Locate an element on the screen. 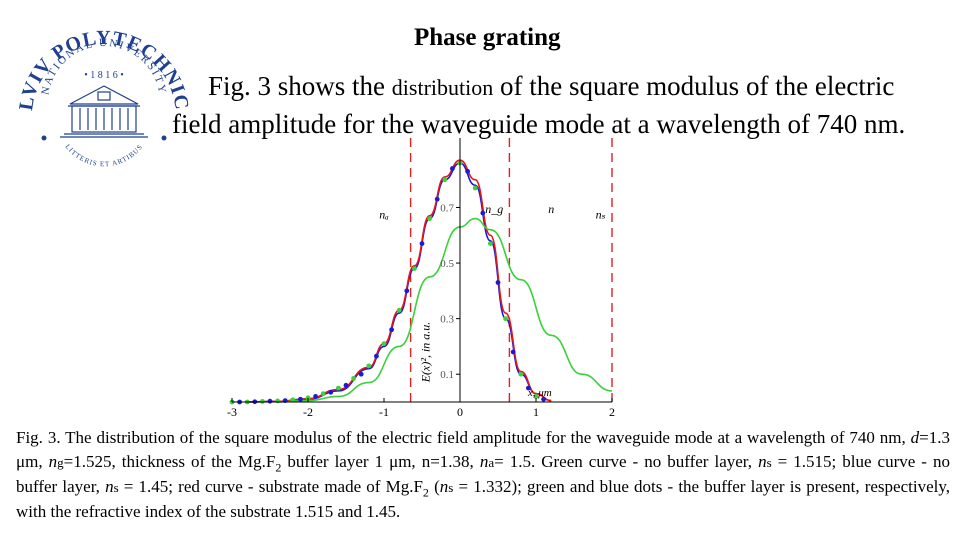 The height and width of the screenshot is (540, 960). caption-part: = 1.5. Green curve - no buffer layer, is located at coordinates (626, 461).